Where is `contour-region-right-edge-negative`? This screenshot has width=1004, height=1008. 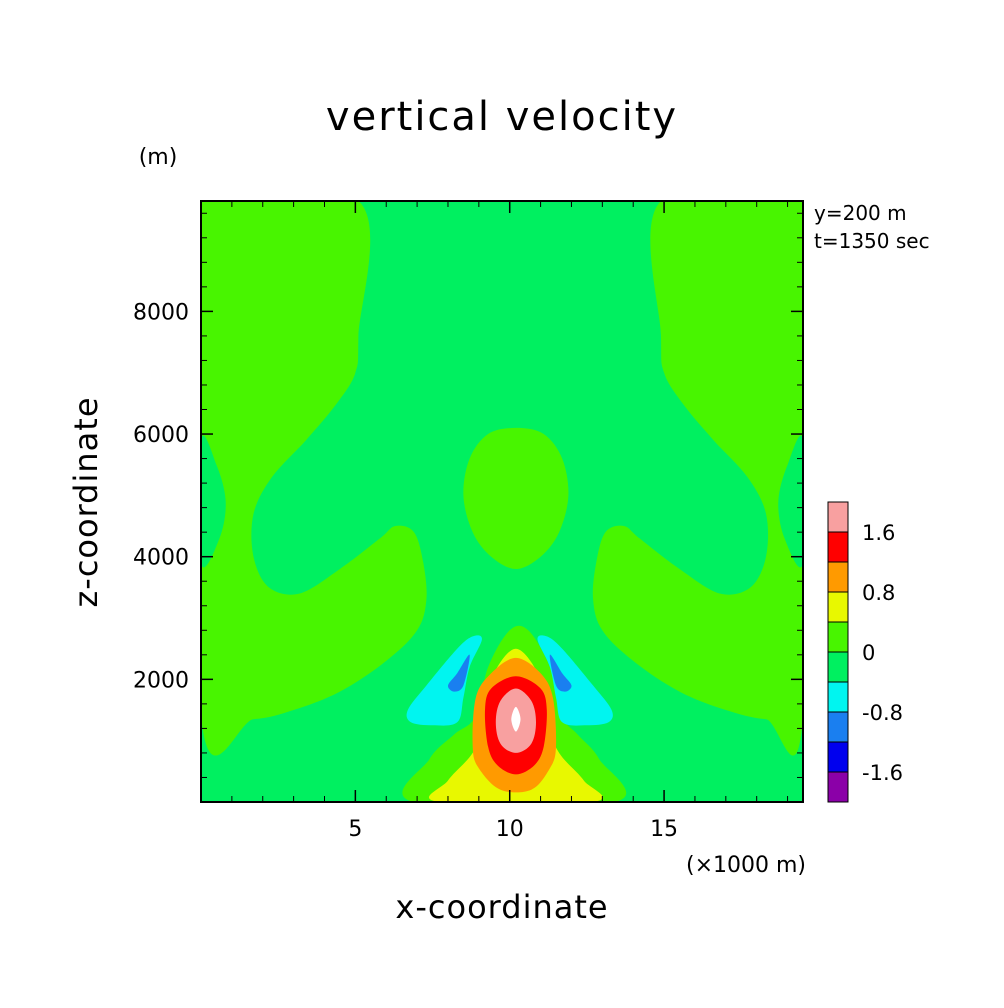 contour-region-right-edge-negative is located at coordinates (790, 501).